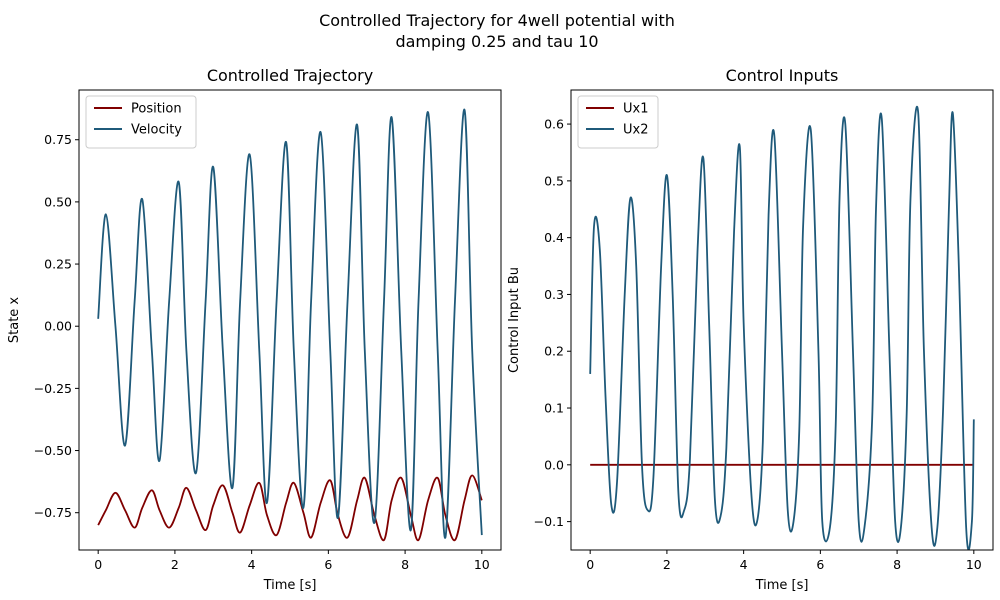  Describe the element at coordinates (58, 326) in the screenshot. I see `trajectory-ytick-label: 0.00` at that location.